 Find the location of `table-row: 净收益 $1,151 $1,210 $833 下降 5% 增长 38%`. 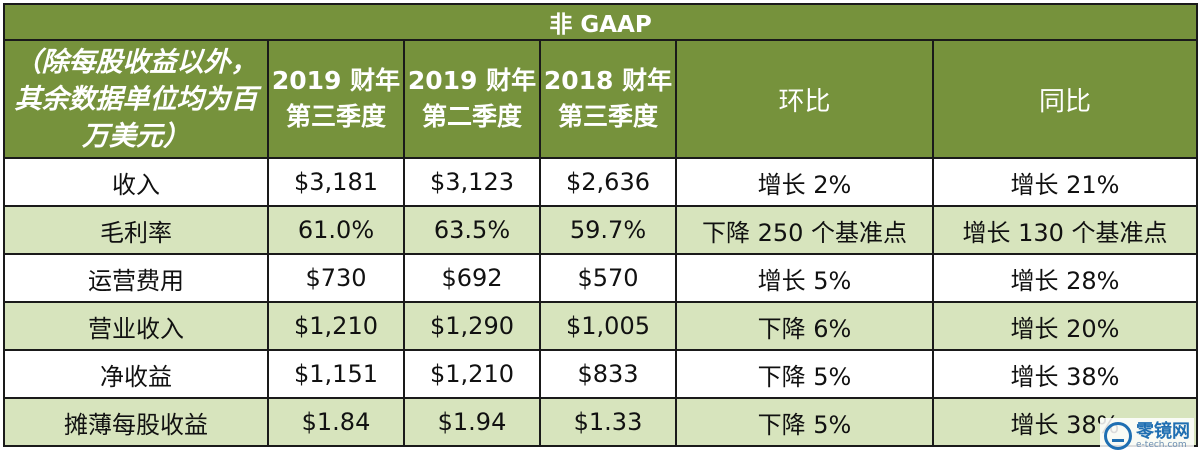

table-row: 净收益 $1,151 $1,210 $833 下降 5% 增长 38% is located at coordinates (600, 374).